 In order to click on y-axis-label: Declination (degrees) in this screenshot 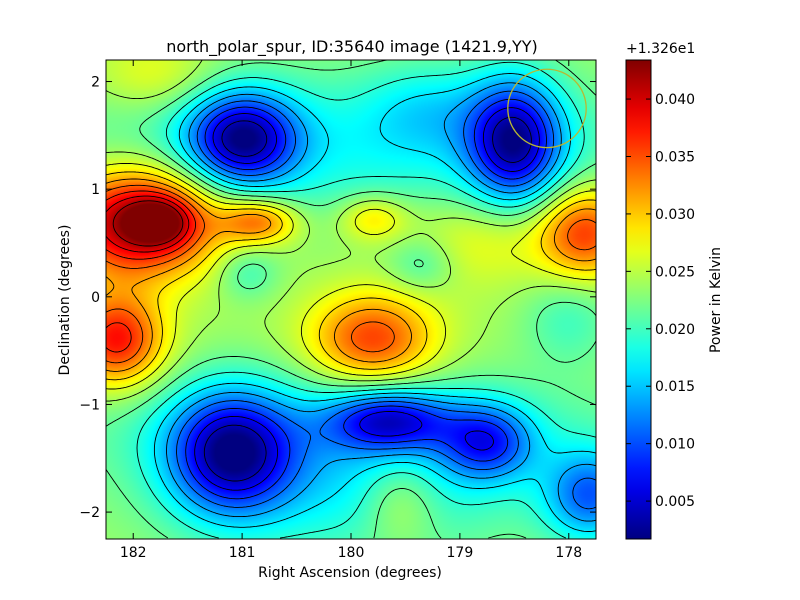, I will do `click(65, 300)`.